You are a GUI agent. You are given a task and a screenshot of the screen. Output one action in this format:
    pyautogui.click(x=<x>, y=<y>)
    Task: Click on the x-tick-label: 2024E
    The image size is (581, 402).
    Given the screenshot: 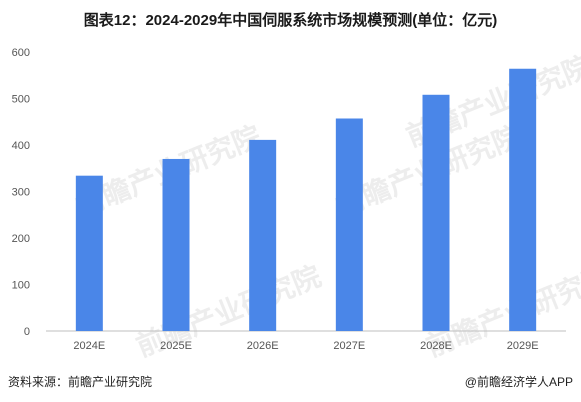 What is the action you would take?
    pyautogui.click(x=89, y=346)
    